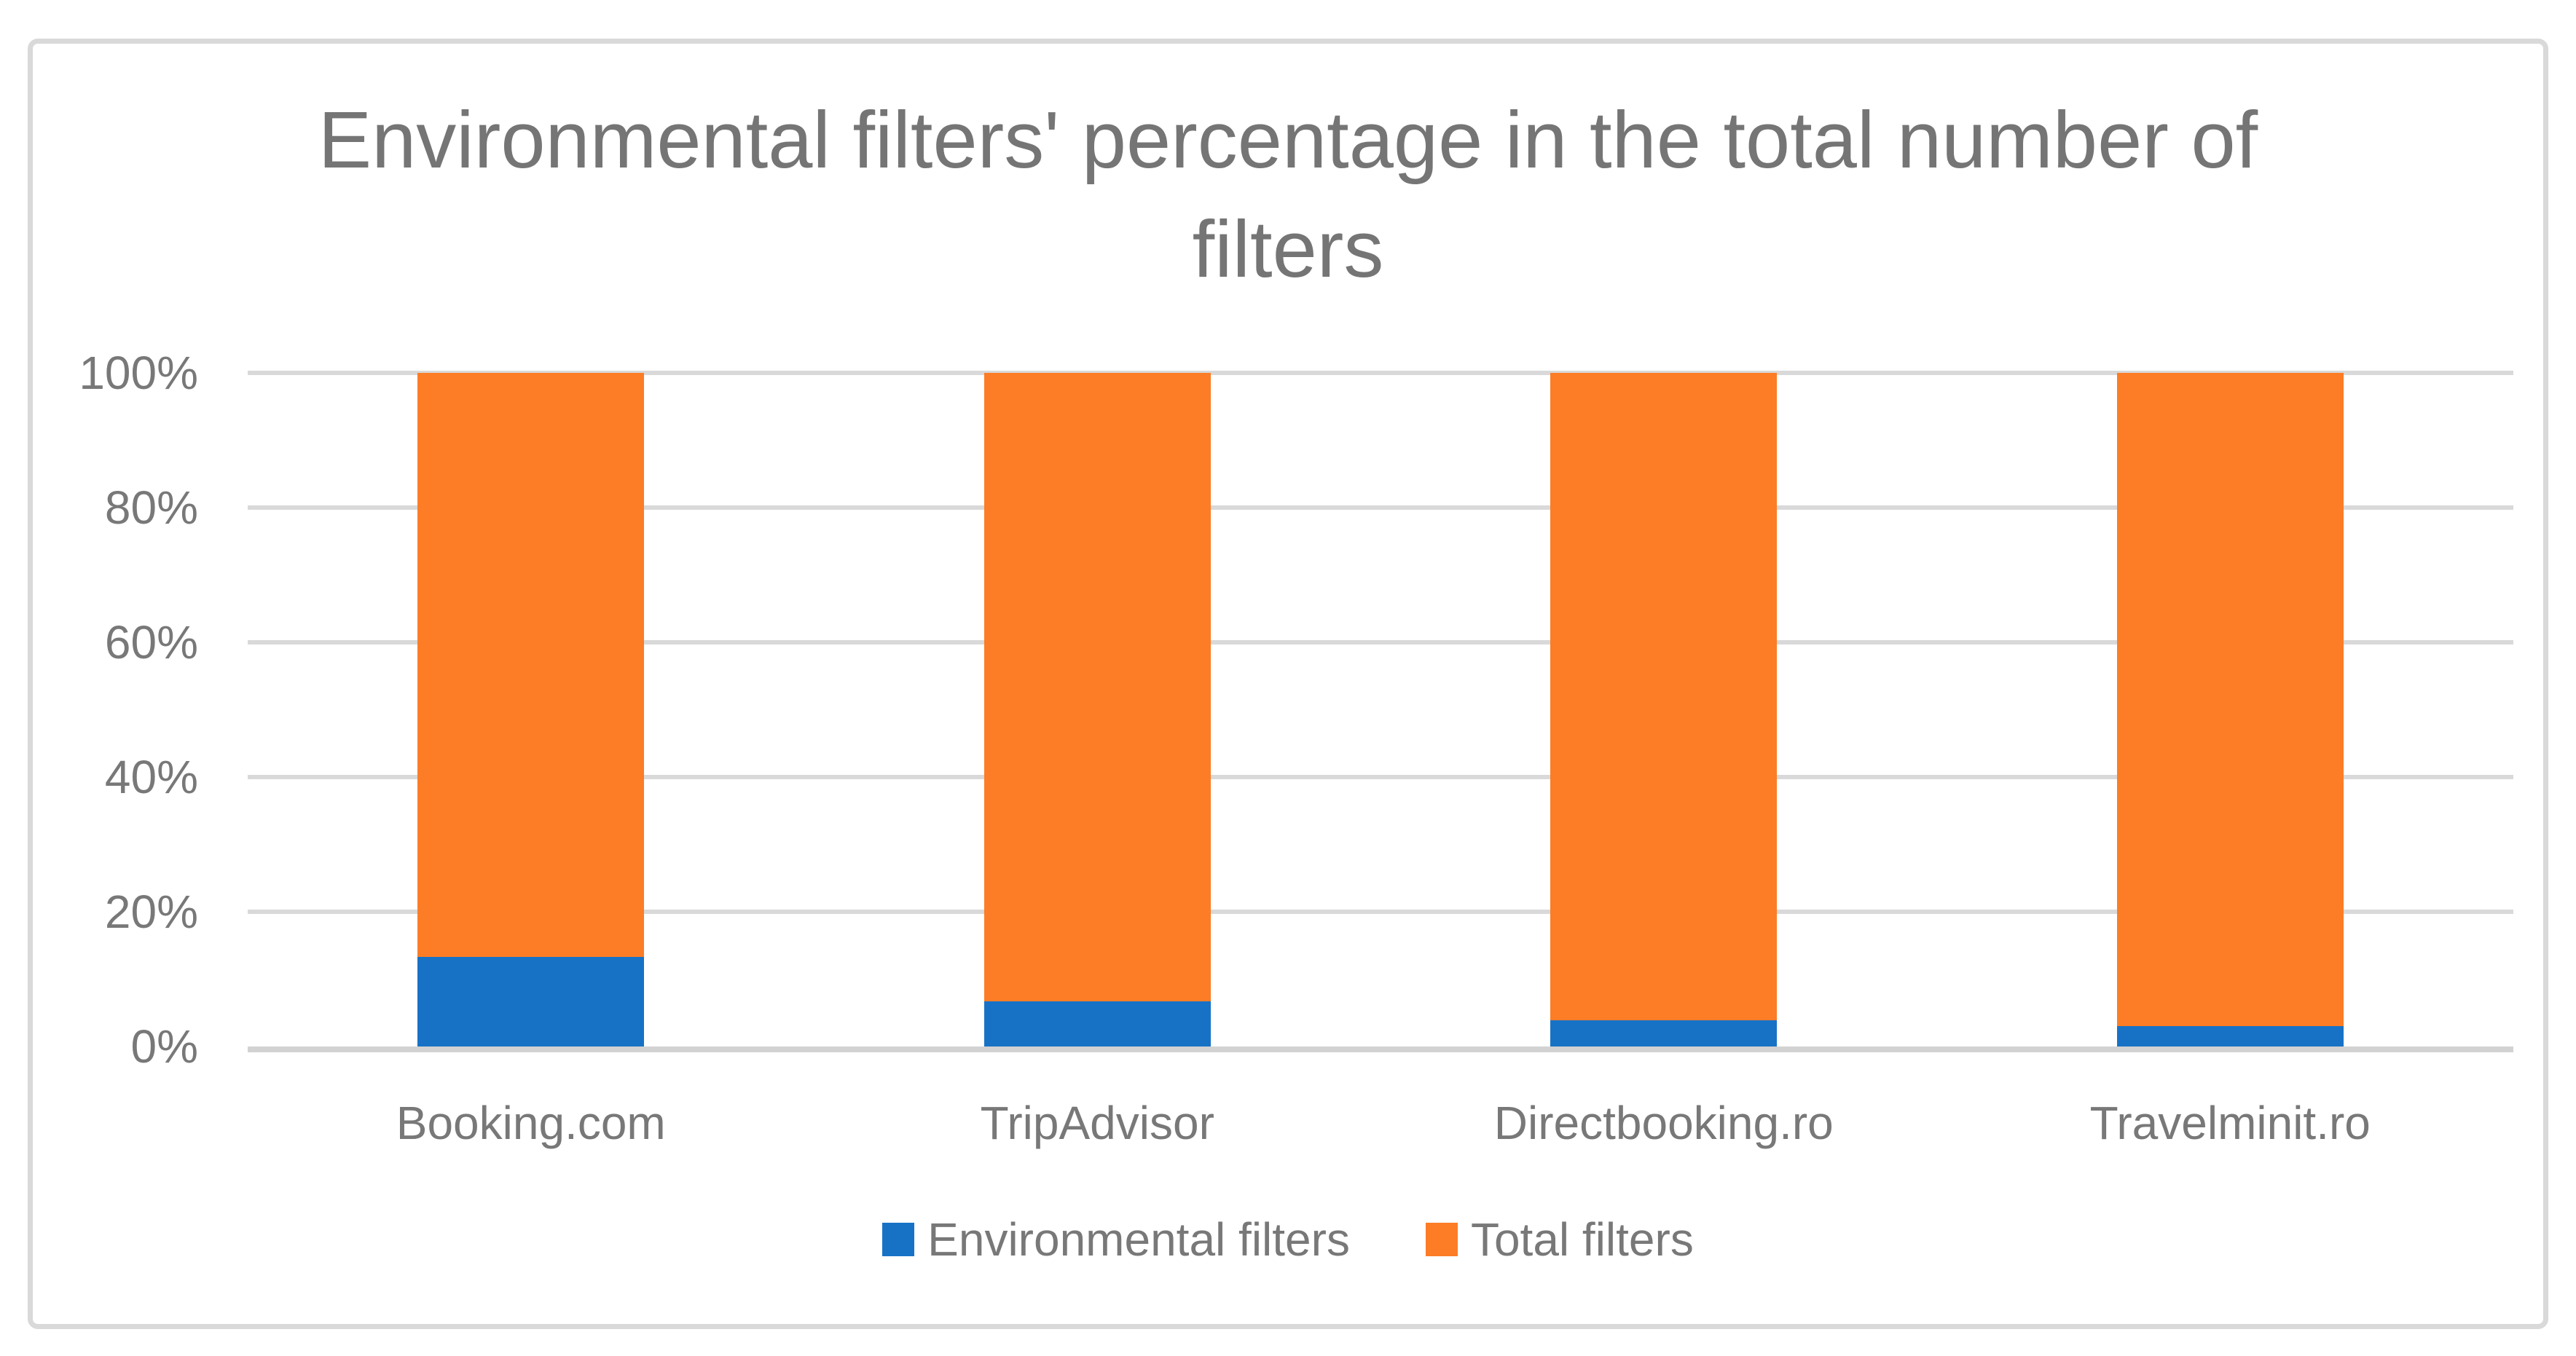 The height and width of the screenshot is (1356, 2576). I want to click on y-tick-label: 60%, so click(151, 643).